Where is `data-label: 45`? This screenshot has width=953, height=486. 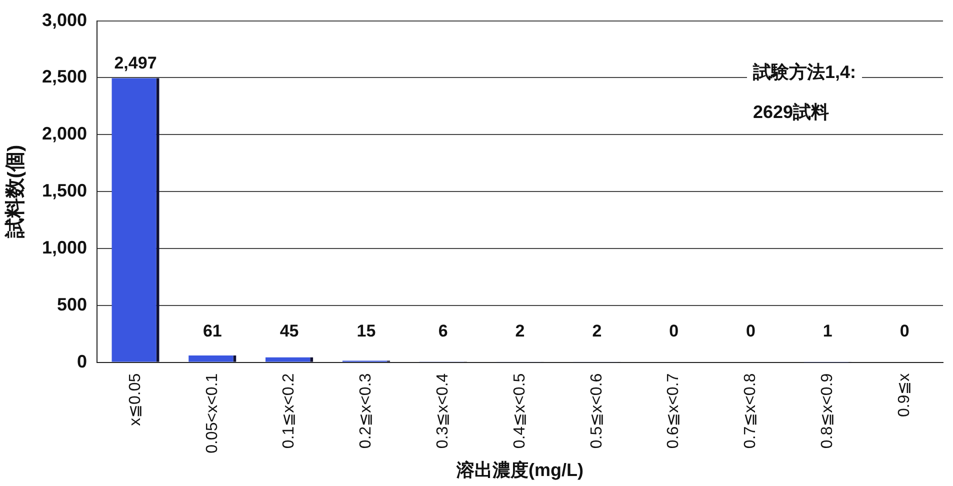
data-label: 45 is located at coordinates (289, 331).